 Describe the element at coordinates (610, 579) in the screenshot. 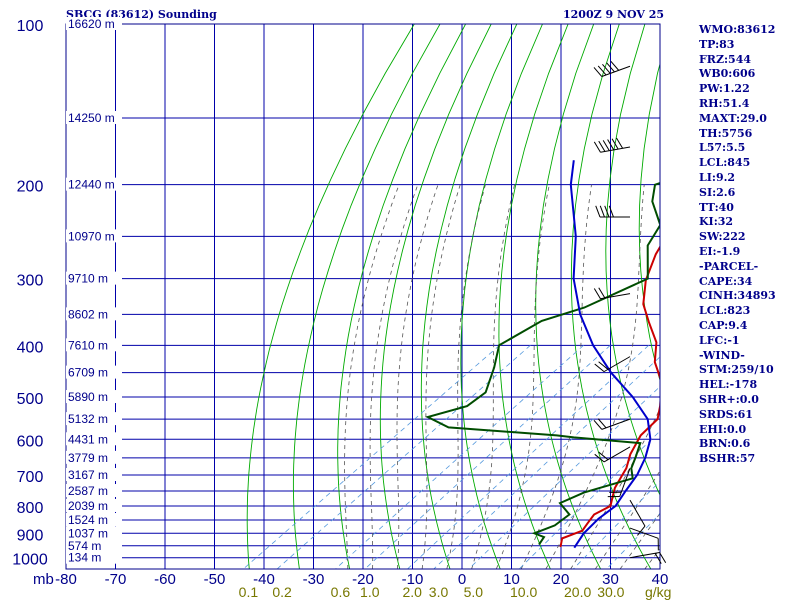

I see `temperature-tick-label: 30` at that location.